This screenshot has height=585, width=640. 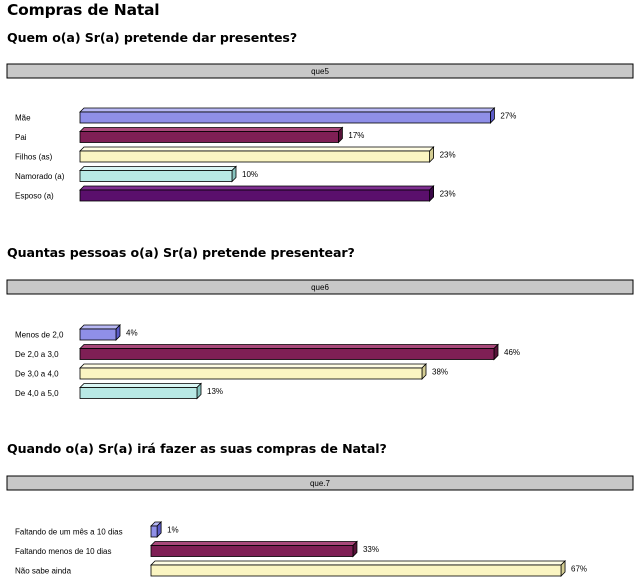 What do you see at coordinates (579, 569) in the screenshot?
I see `value-label: 67%` at bounding box center [579, 569].